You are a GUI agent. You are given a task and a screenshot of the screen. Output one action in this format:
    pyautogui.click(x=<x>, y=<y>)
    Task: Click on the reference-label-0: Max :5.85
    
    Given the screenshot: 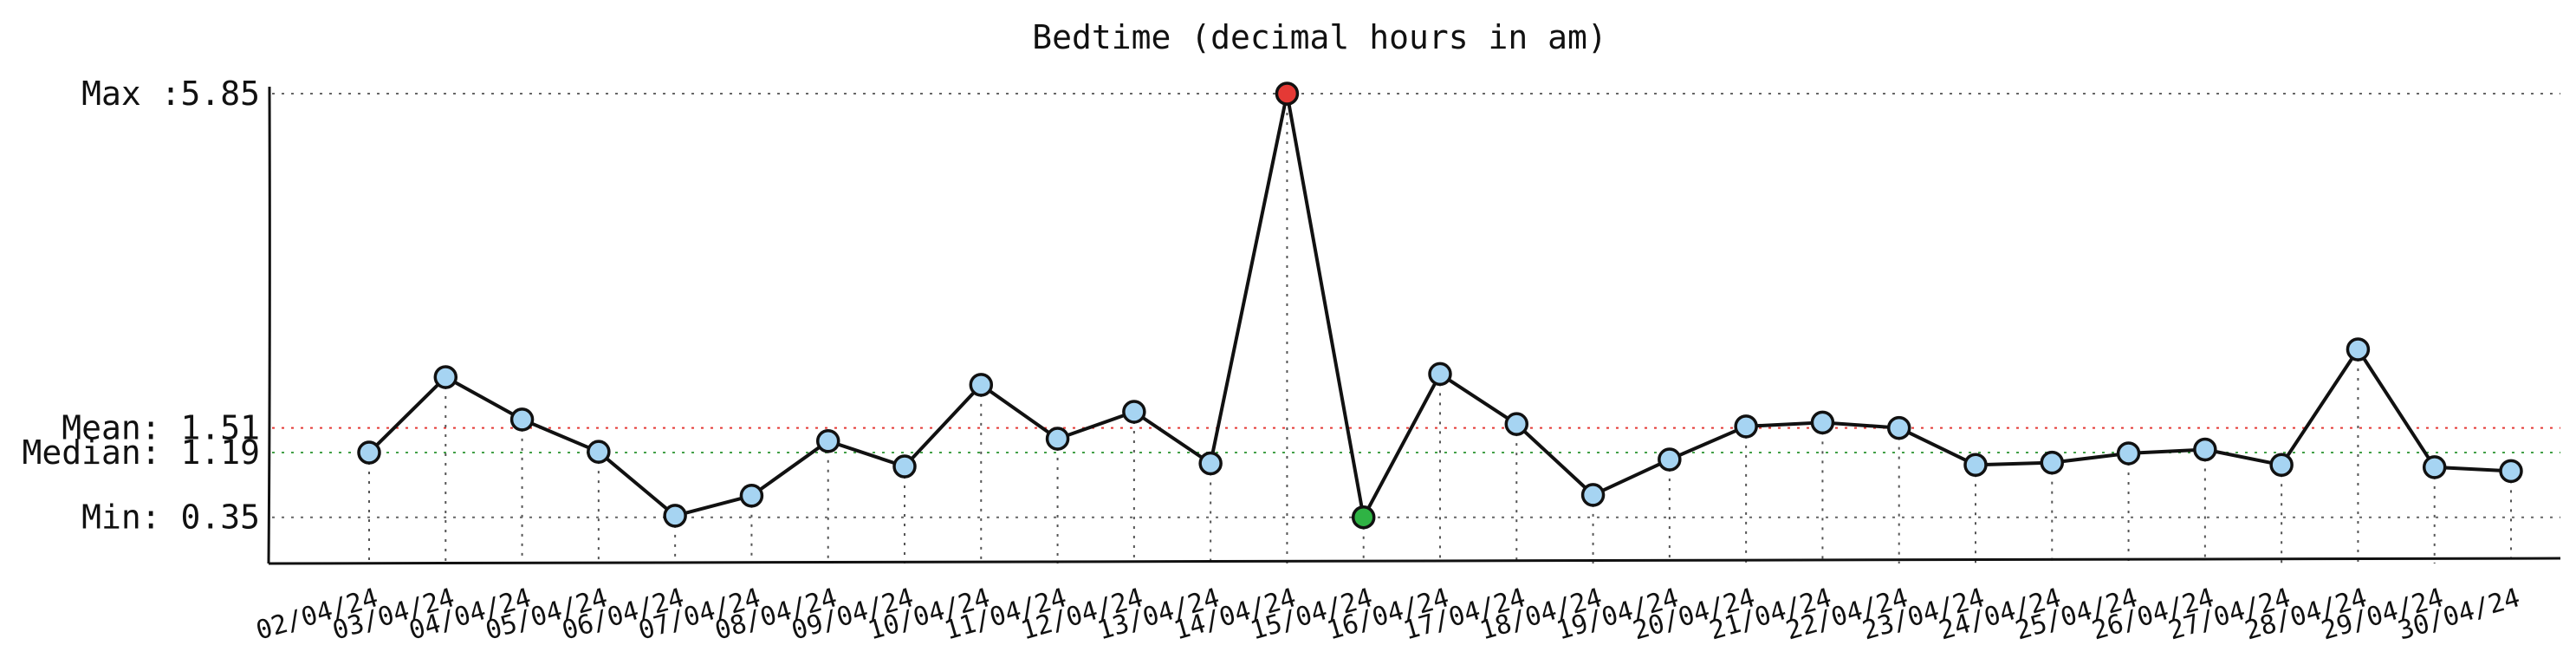 What is the action you would take?
    pyautogui.click(x=170, y=94)
    